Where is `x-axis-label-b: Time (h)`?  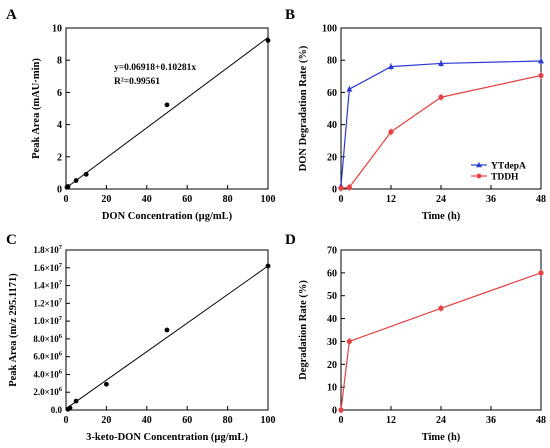
x-axis-label-b: Time (h) is located at coordinates (441, 216).